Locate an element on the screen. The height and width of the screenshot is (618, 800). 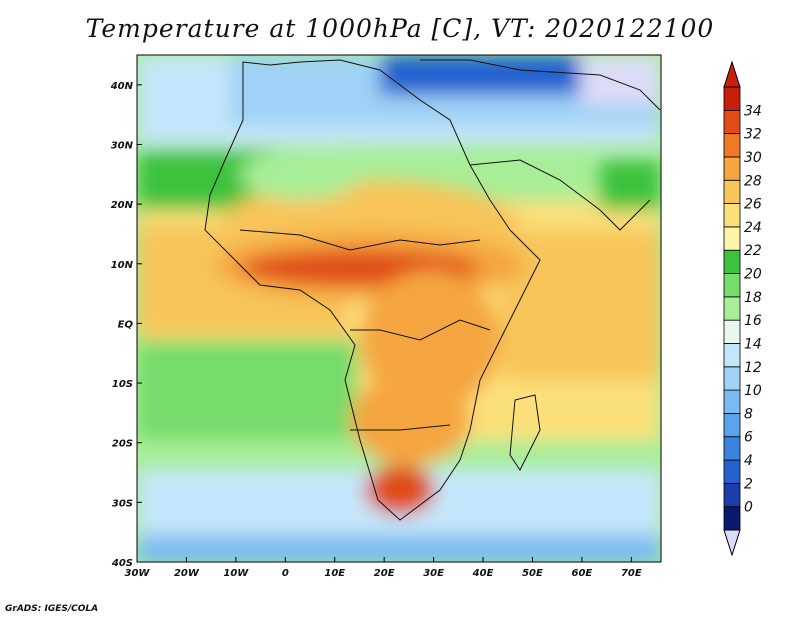
colorbar-level-label: 22 is located at coordinates (753, 251).